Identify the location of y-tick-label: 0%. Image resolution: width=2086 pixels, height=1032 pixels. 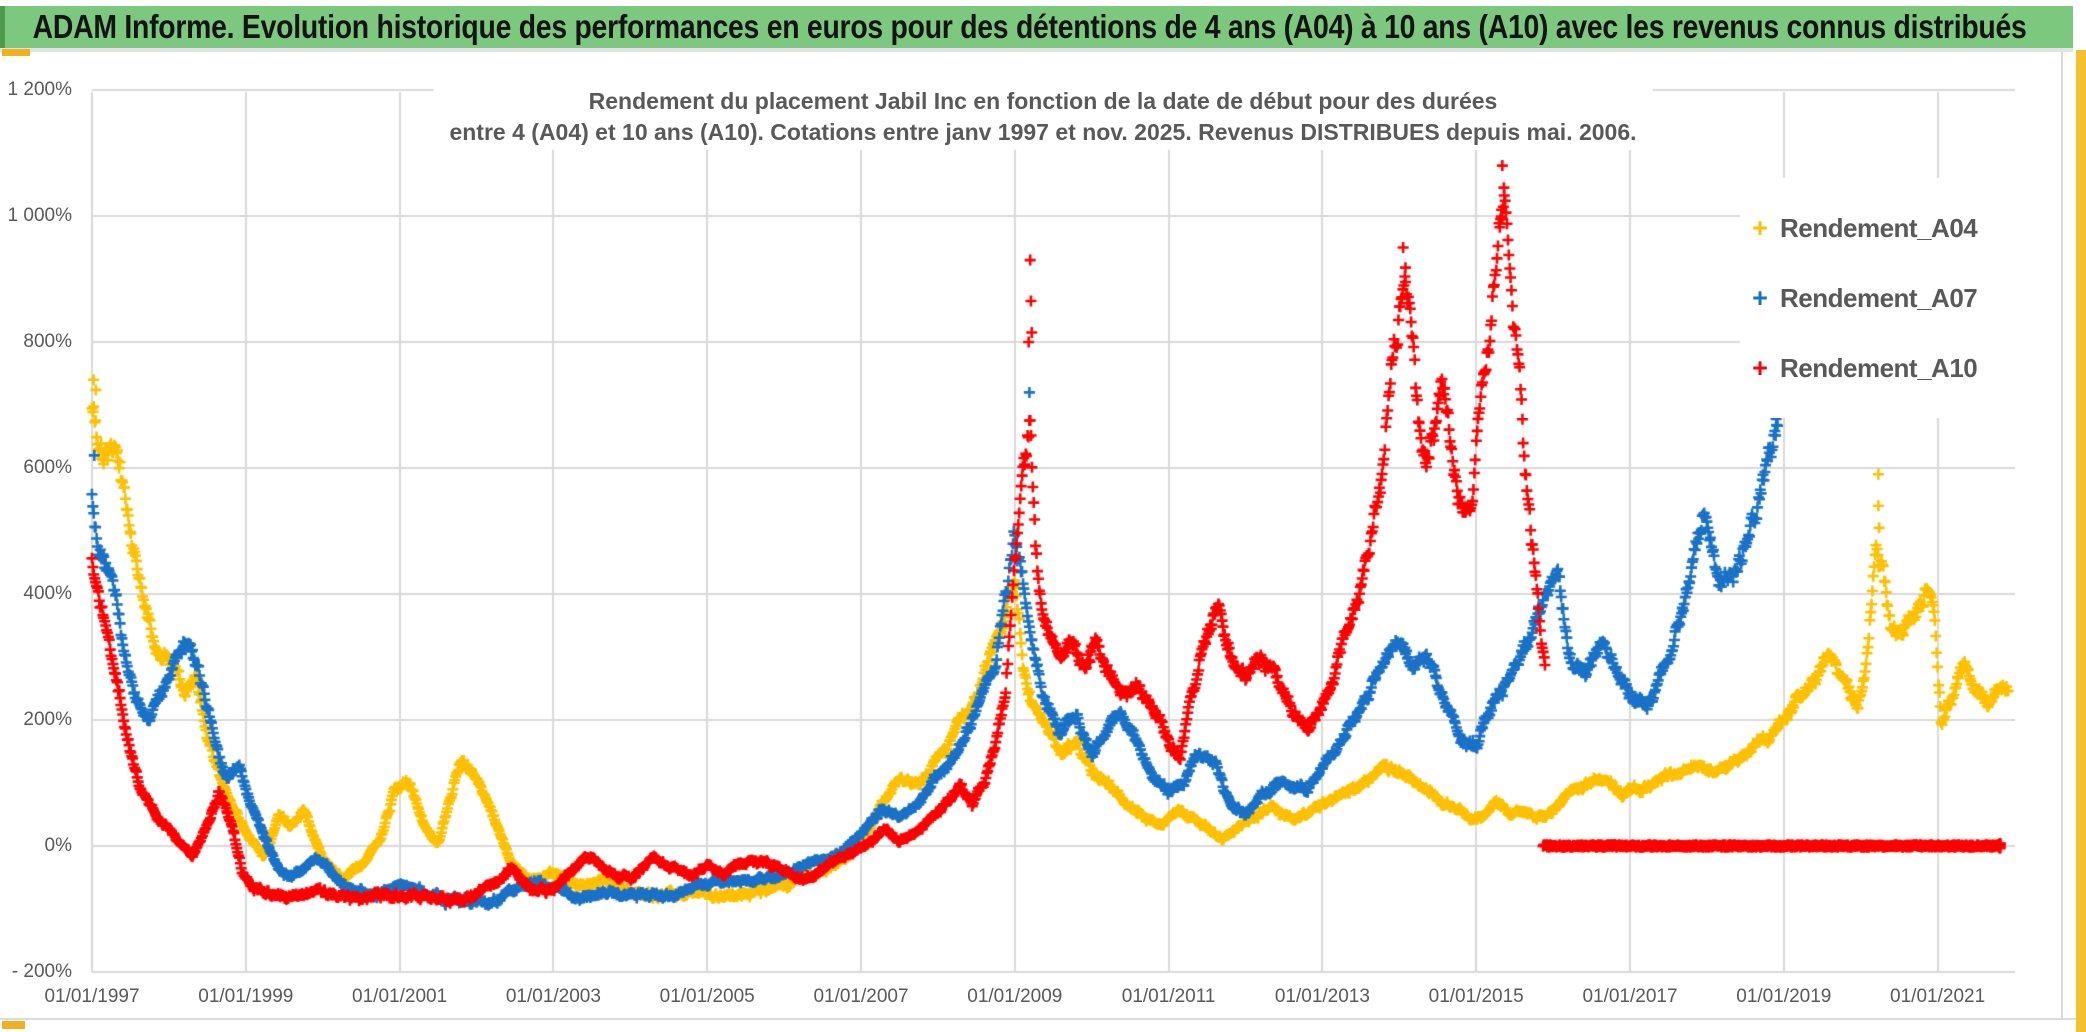
(58, 845).